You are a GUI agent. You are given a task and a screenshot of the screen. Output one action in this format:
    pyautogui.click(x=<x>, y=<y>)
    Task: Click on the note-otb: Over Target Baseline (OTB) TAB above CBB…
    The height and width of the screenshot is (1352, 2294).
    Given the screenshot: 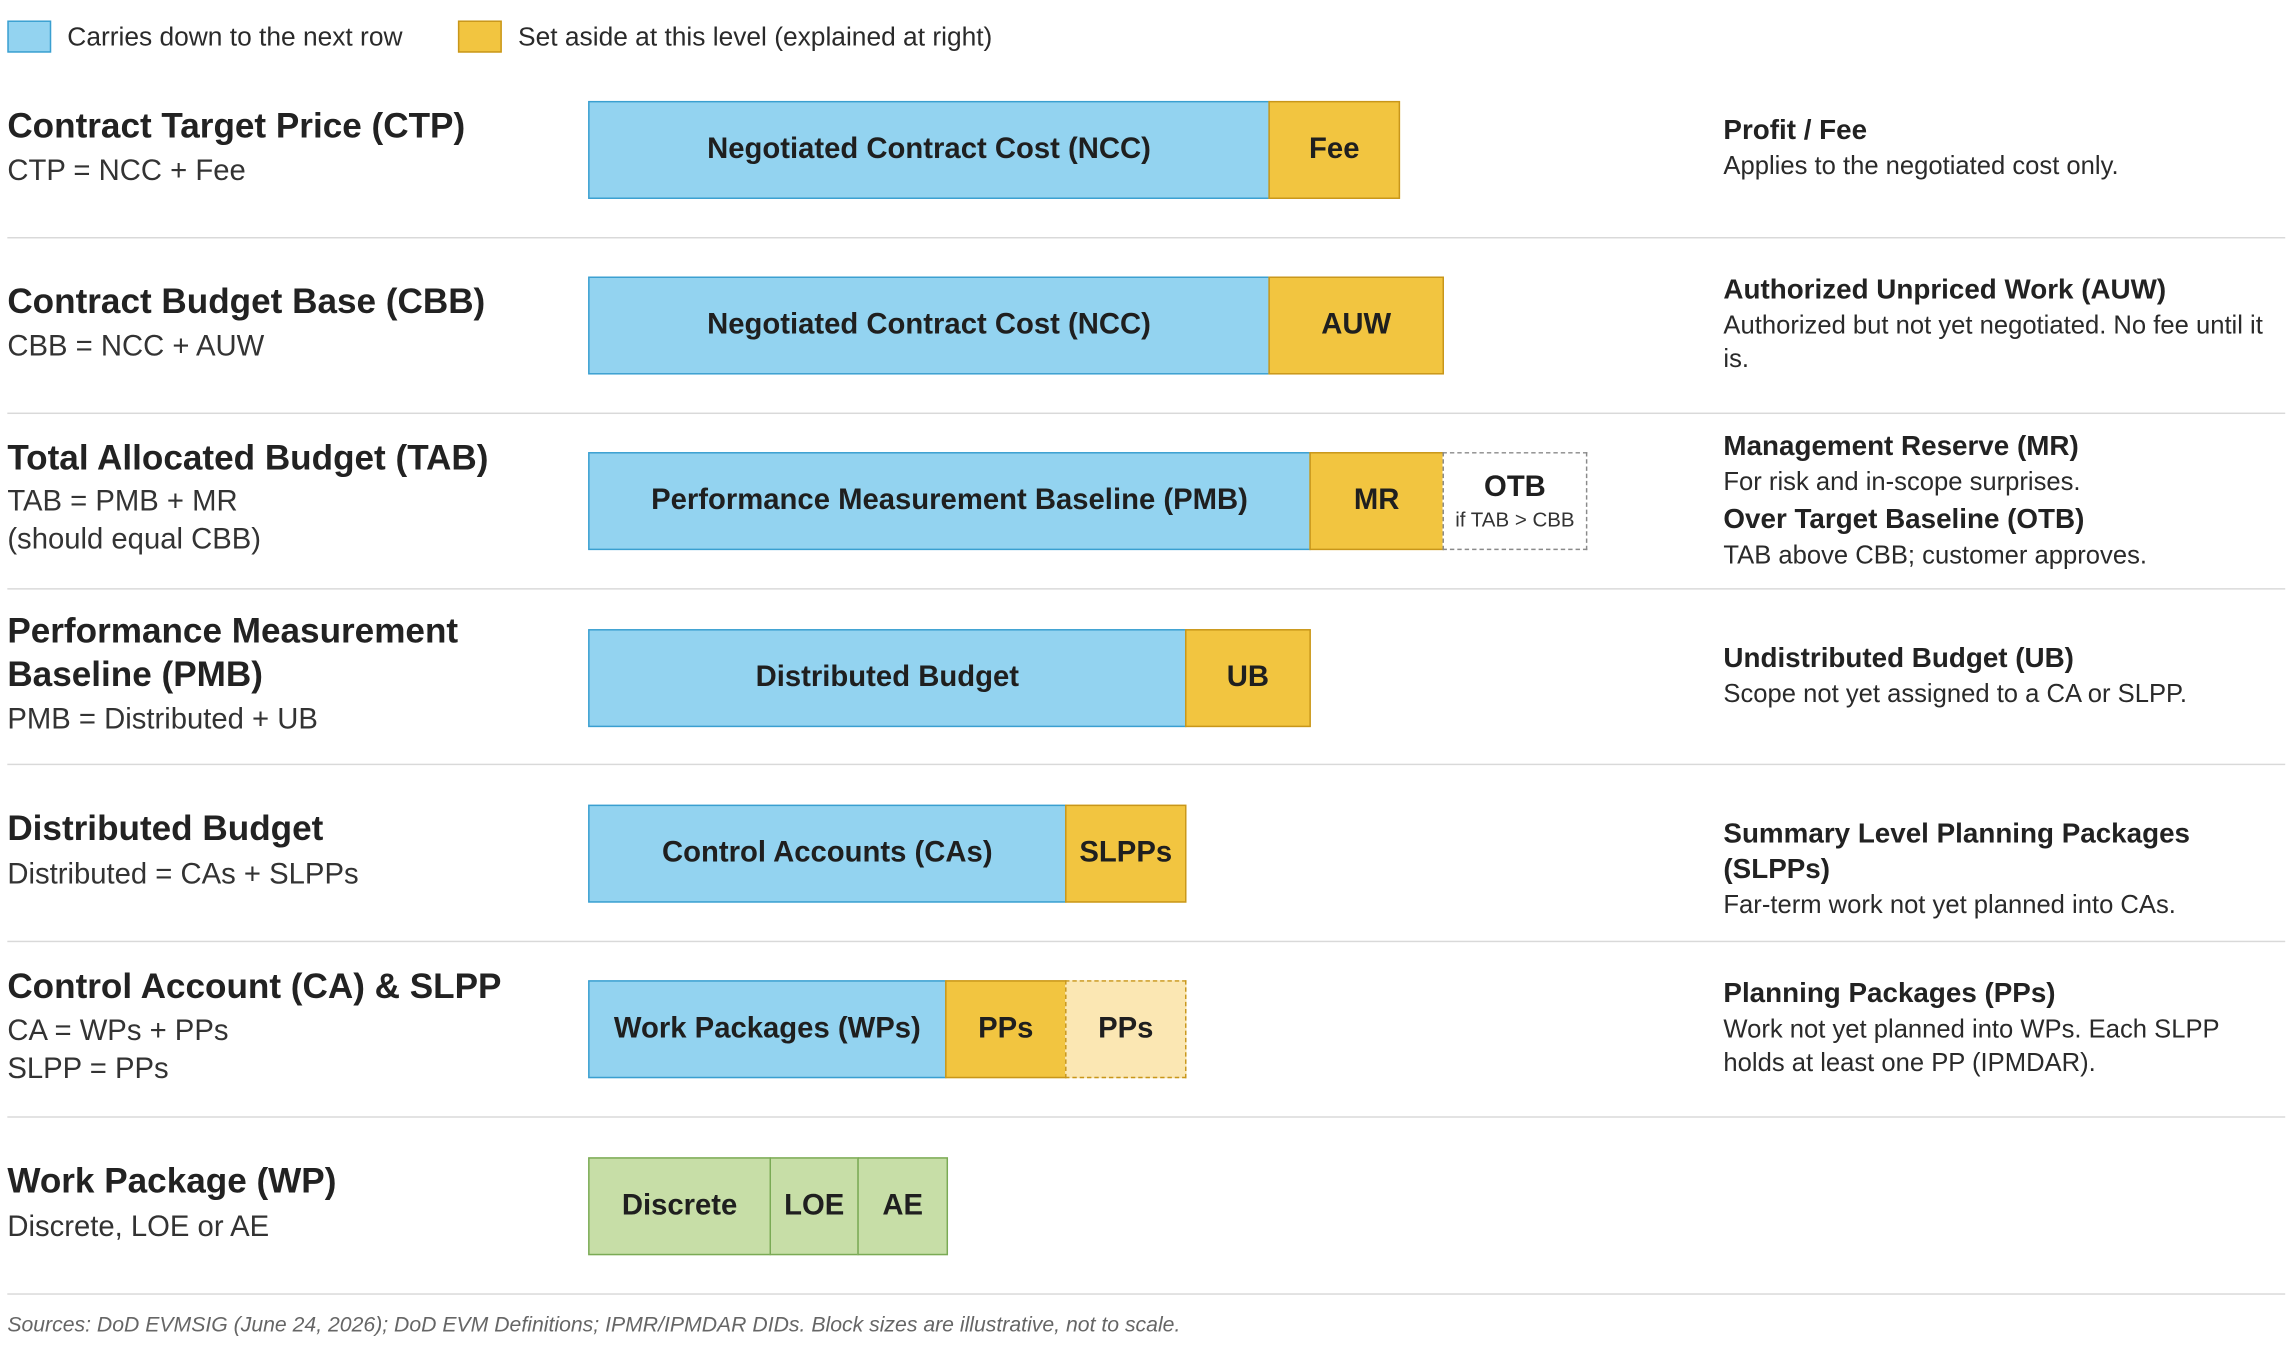 What is the action you would take?
    pyautogui.click(x=2004, y=537)
    